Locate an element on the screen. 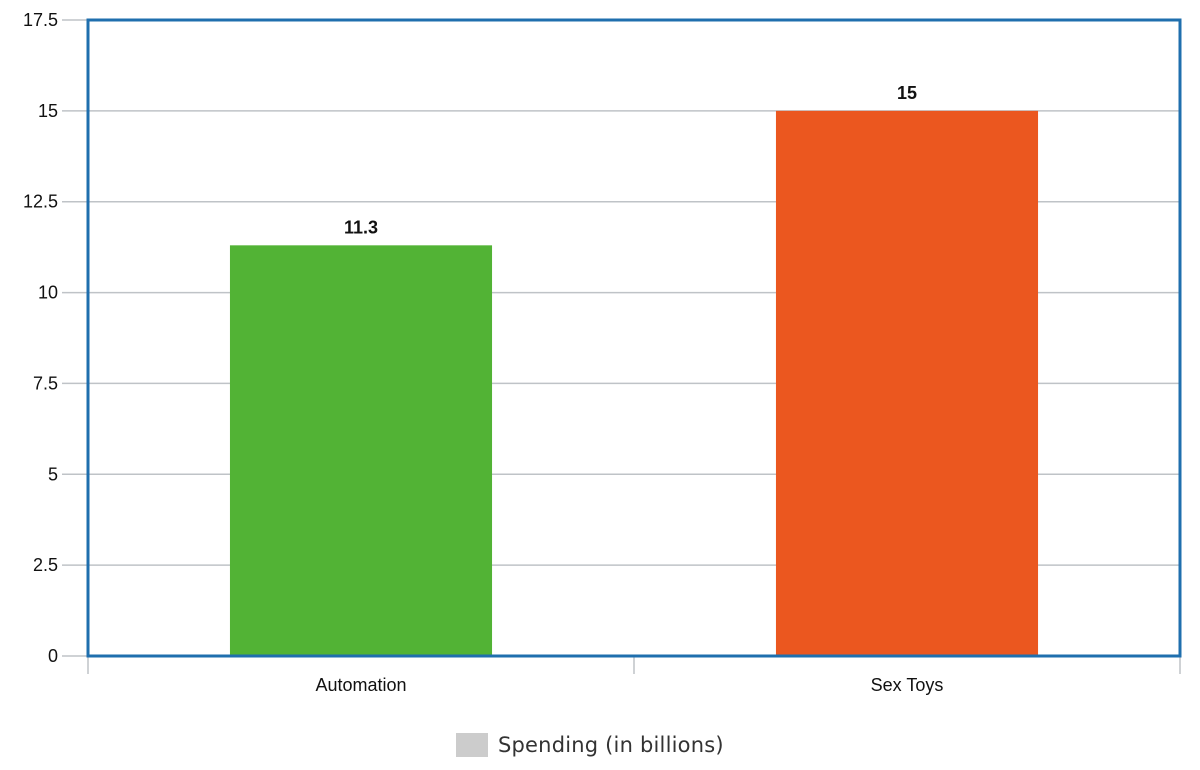 The width and height of the screenshot is (1200, 770). data-label: 11.3 is located at coordinates (361, 227).